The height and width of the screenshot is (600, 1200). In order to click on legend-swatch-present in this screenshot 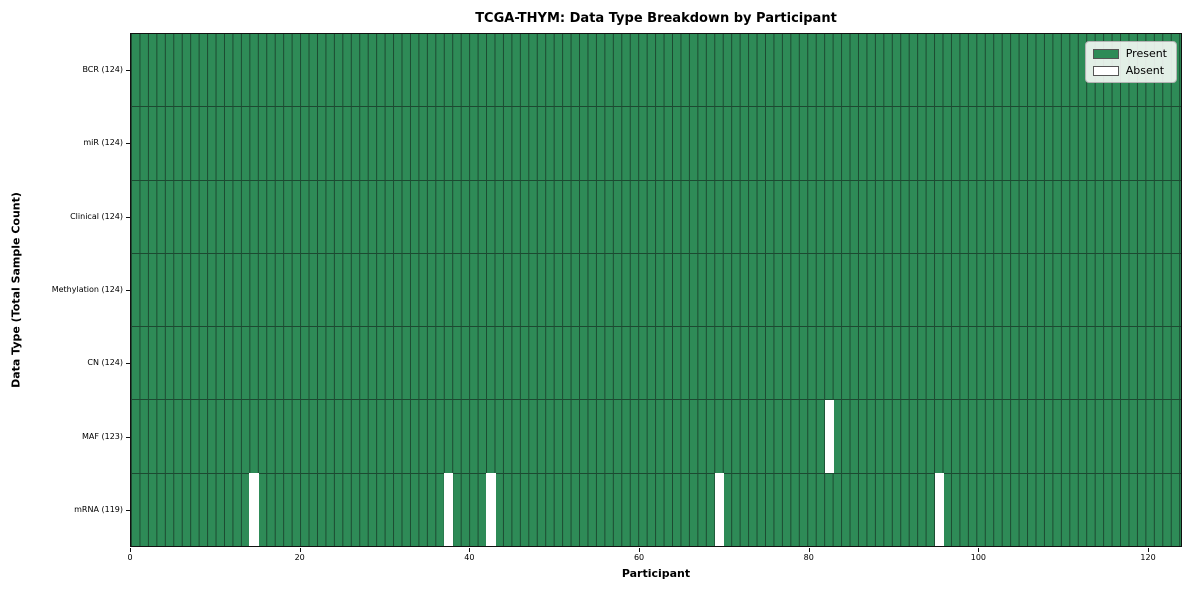, I will do `click(1105, 53)`.